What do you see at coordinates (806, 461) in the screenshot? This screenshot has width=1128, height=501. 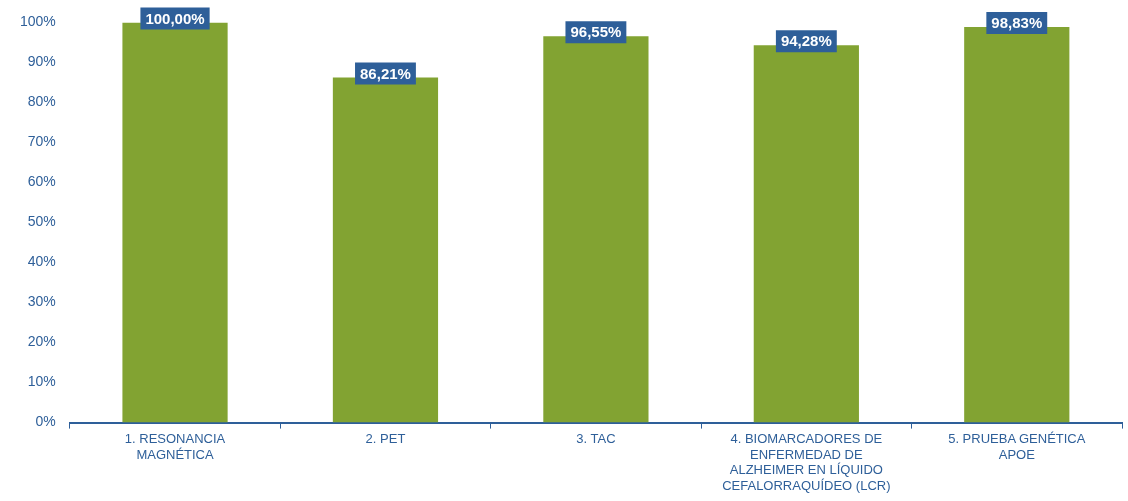 I see `x-tick-label: 4. BIOMARCADORES DE ENFERMEDAD DE ALZHEIMER EN LÍQUIDO CEFALORRAQUÍDEO (LCR)` at bounding box center [806, 461].